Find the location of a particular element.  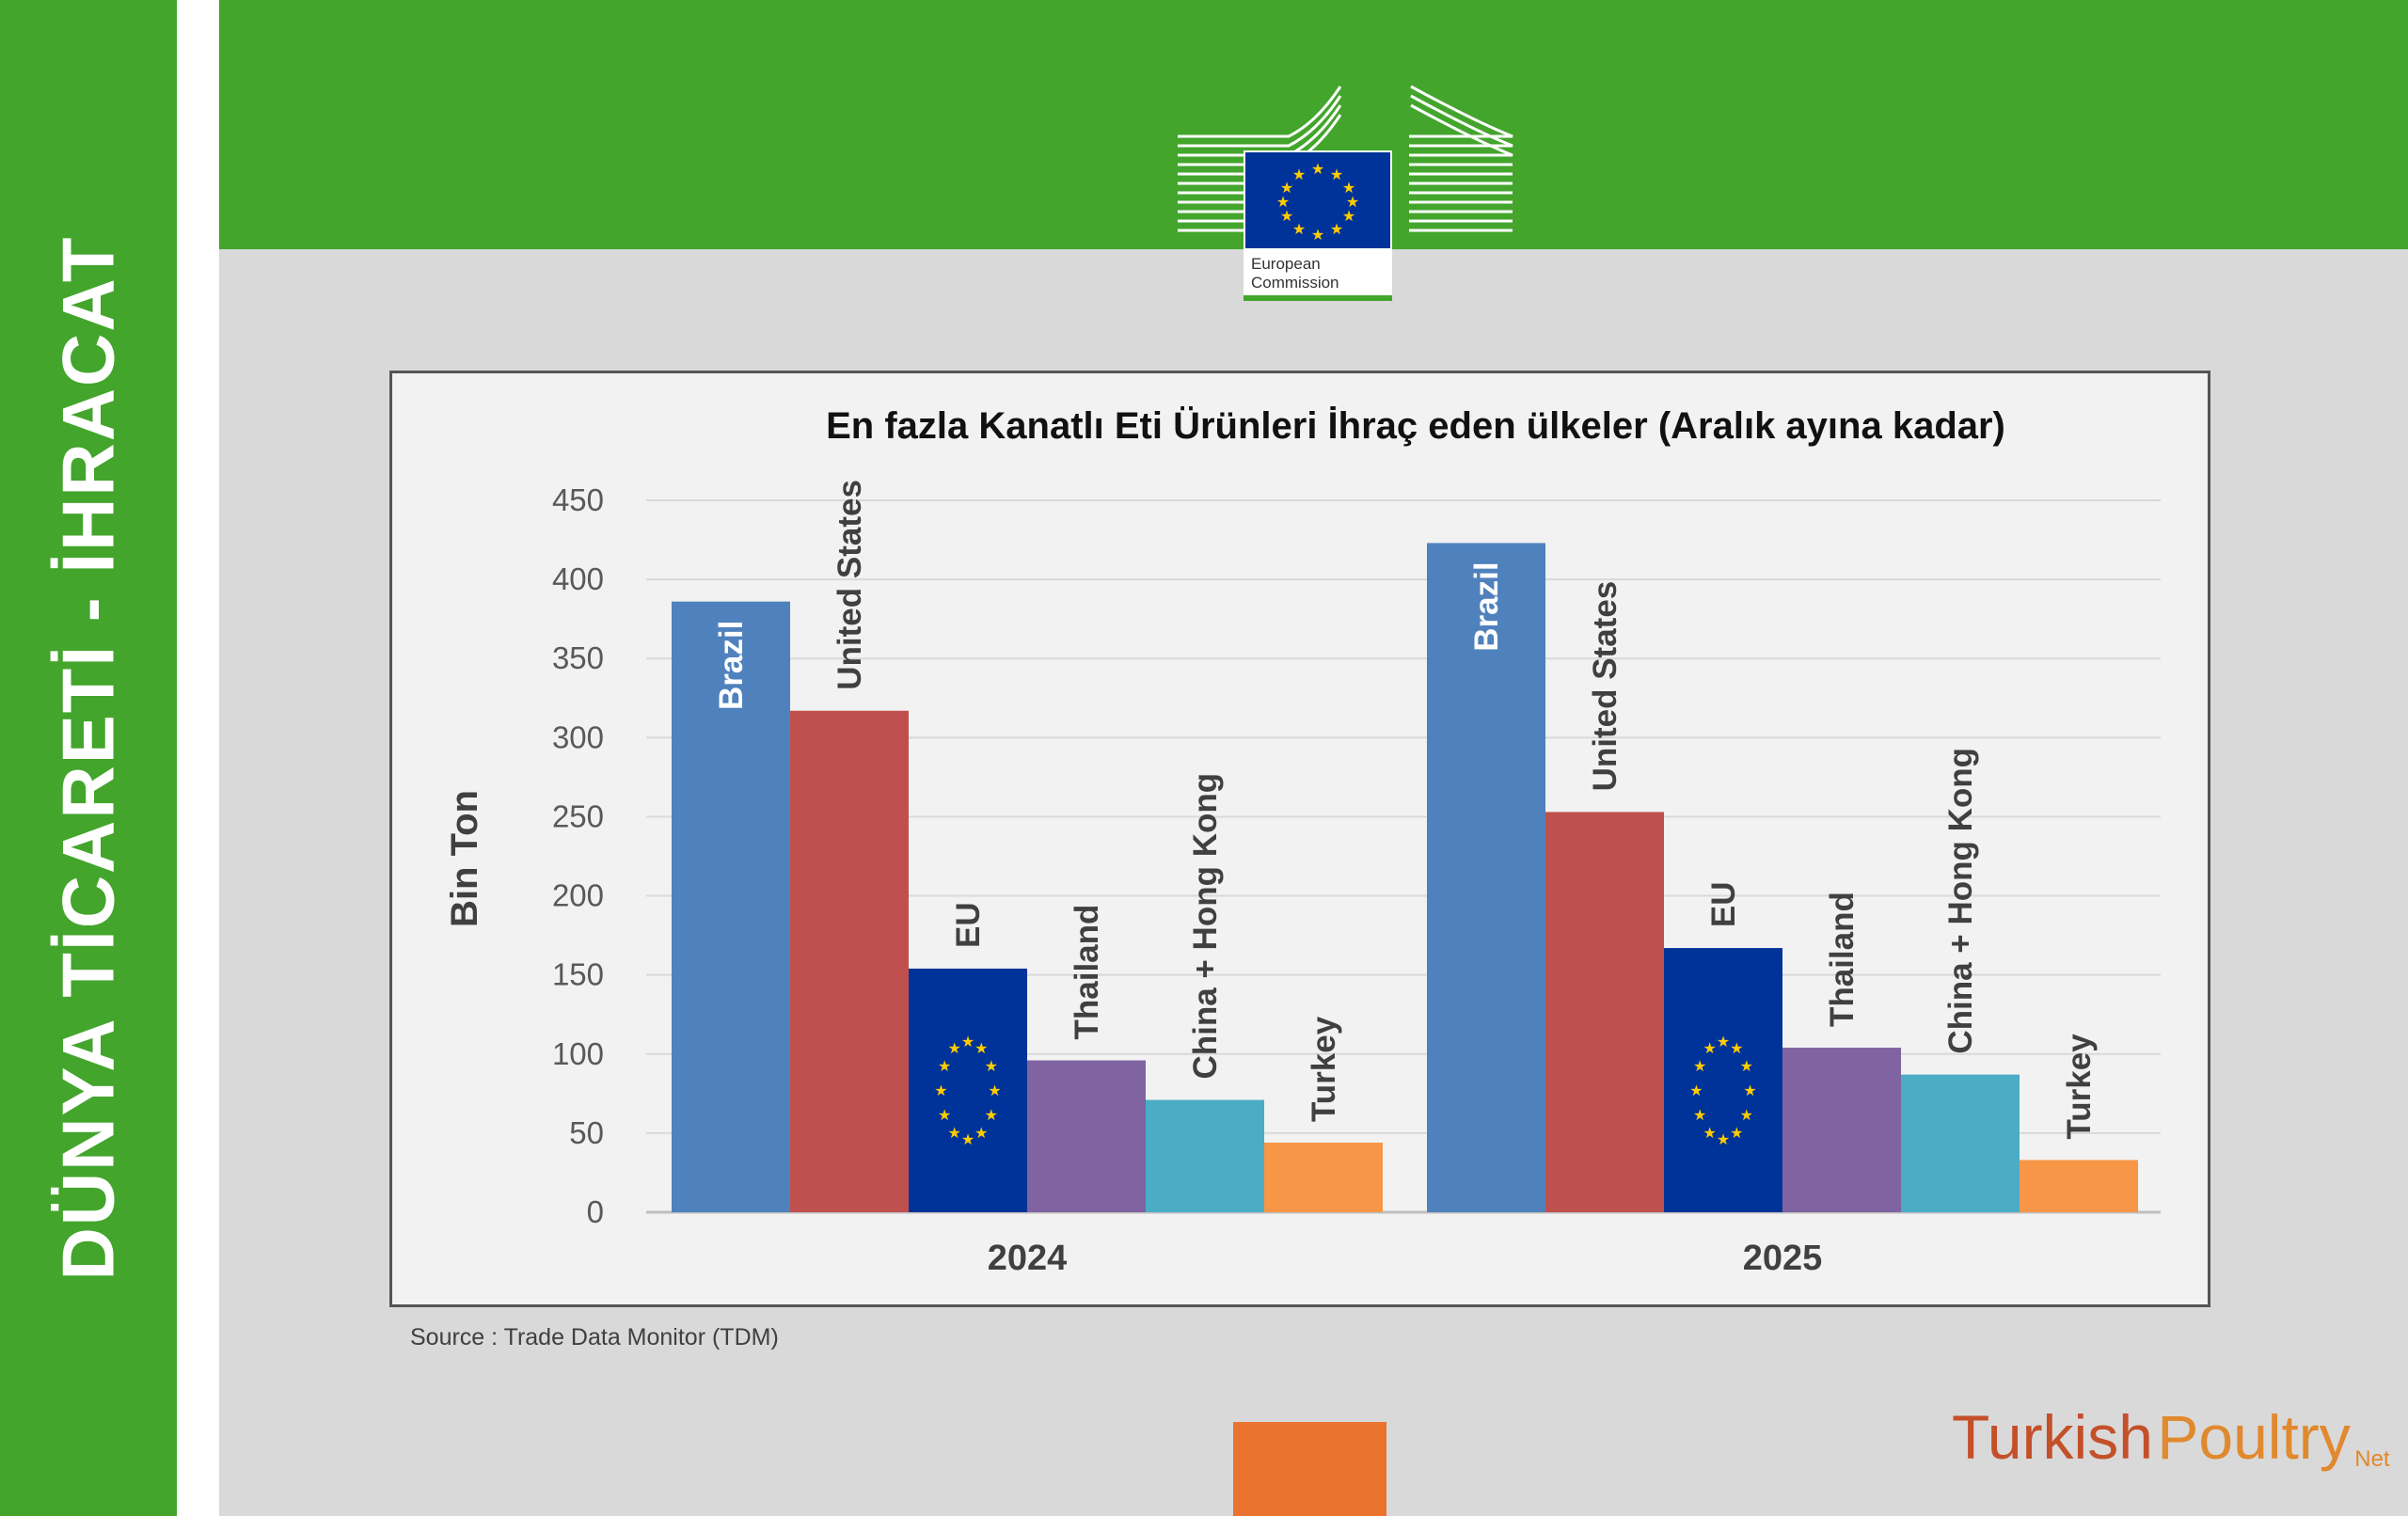

bar-turkey-2025 is located at coordinates (2079, 1186).